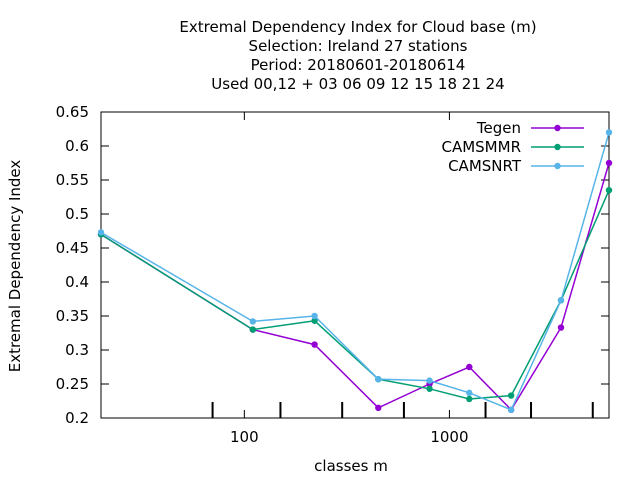 This screenshot has width=640, height=480. I want to click on legend-label-camsmmr: CAMSMMR, so click(481, 147).